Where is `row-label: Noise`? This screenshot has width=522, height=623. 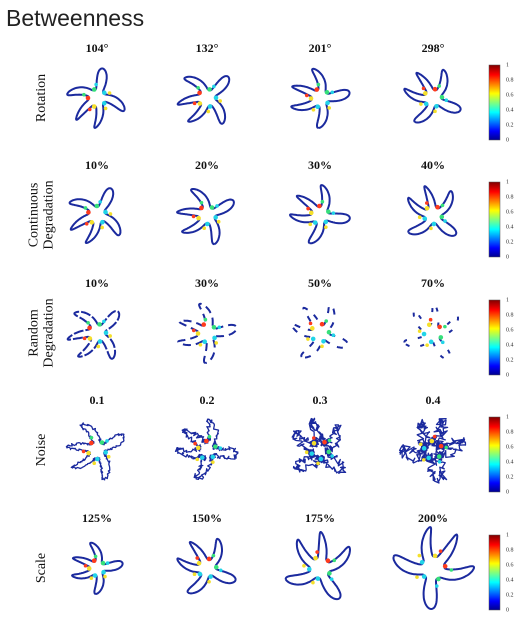 row-label: Noise is located at coordinates (41, 450).